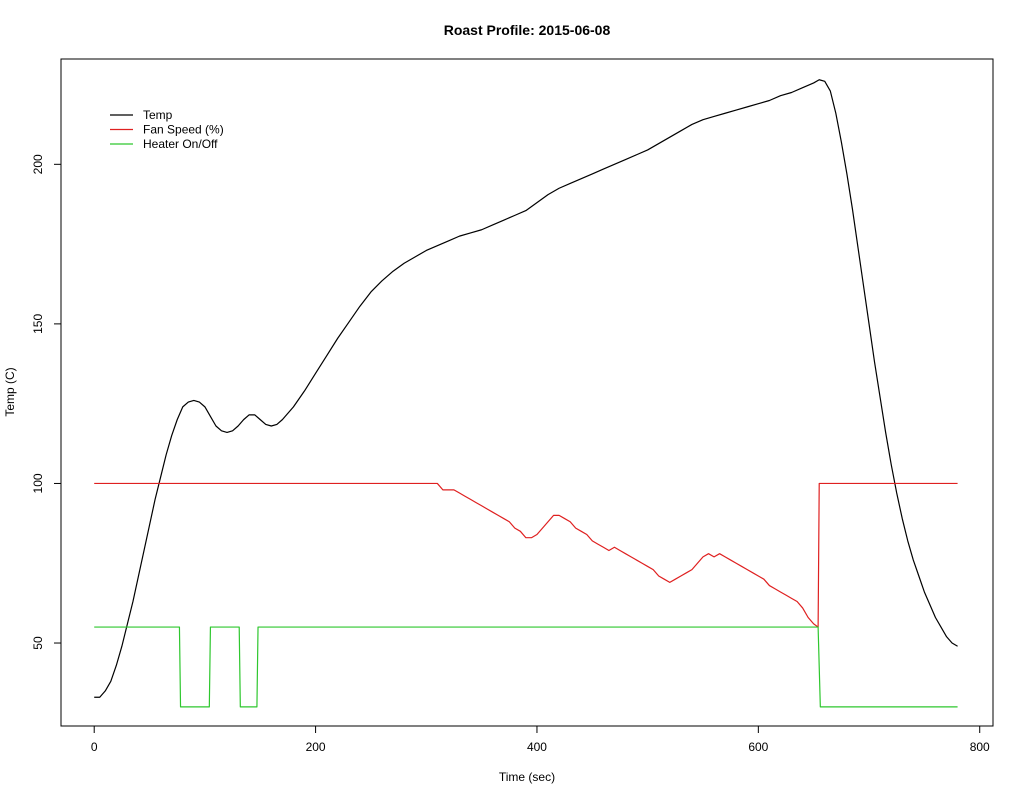  Describe the element at coordinates (46, 402) in the screenshot. I see `y-axis: 50 100 150 200` at that location.